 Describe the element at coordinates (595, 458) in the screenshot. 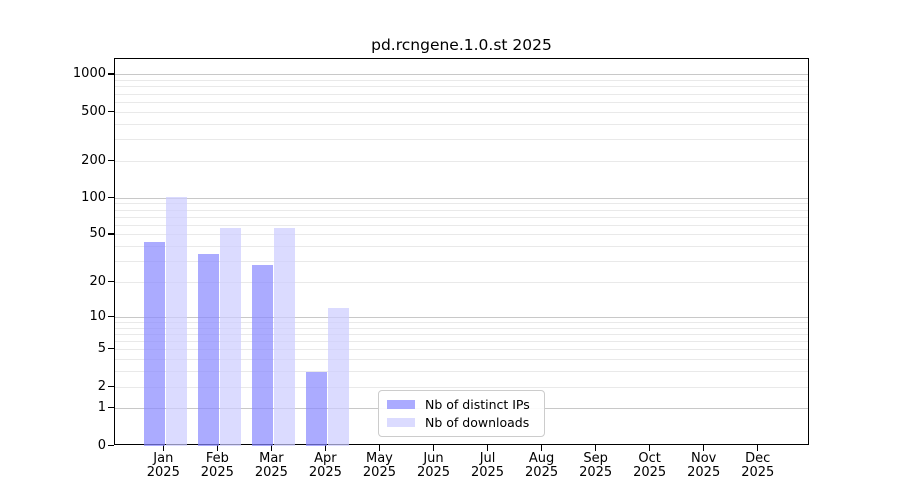

I see `x-tick-month: Sep` at that location.